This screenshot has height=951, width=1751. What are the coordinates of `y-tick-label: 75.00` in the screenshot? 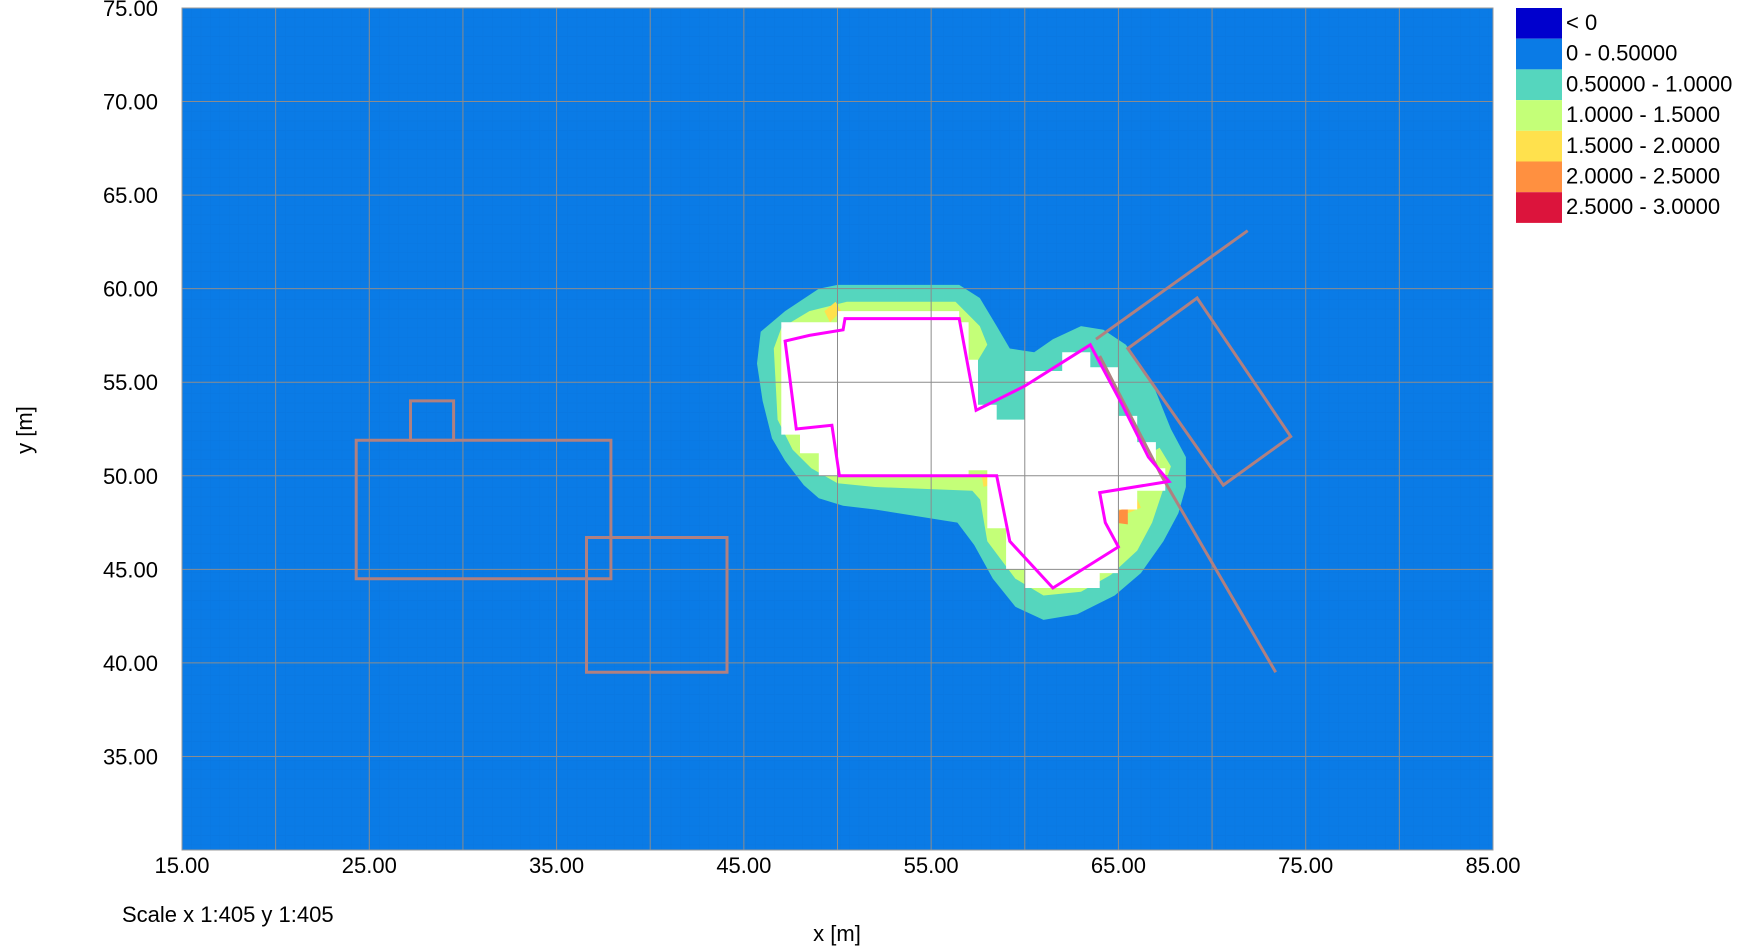 It's located at (130, 10).